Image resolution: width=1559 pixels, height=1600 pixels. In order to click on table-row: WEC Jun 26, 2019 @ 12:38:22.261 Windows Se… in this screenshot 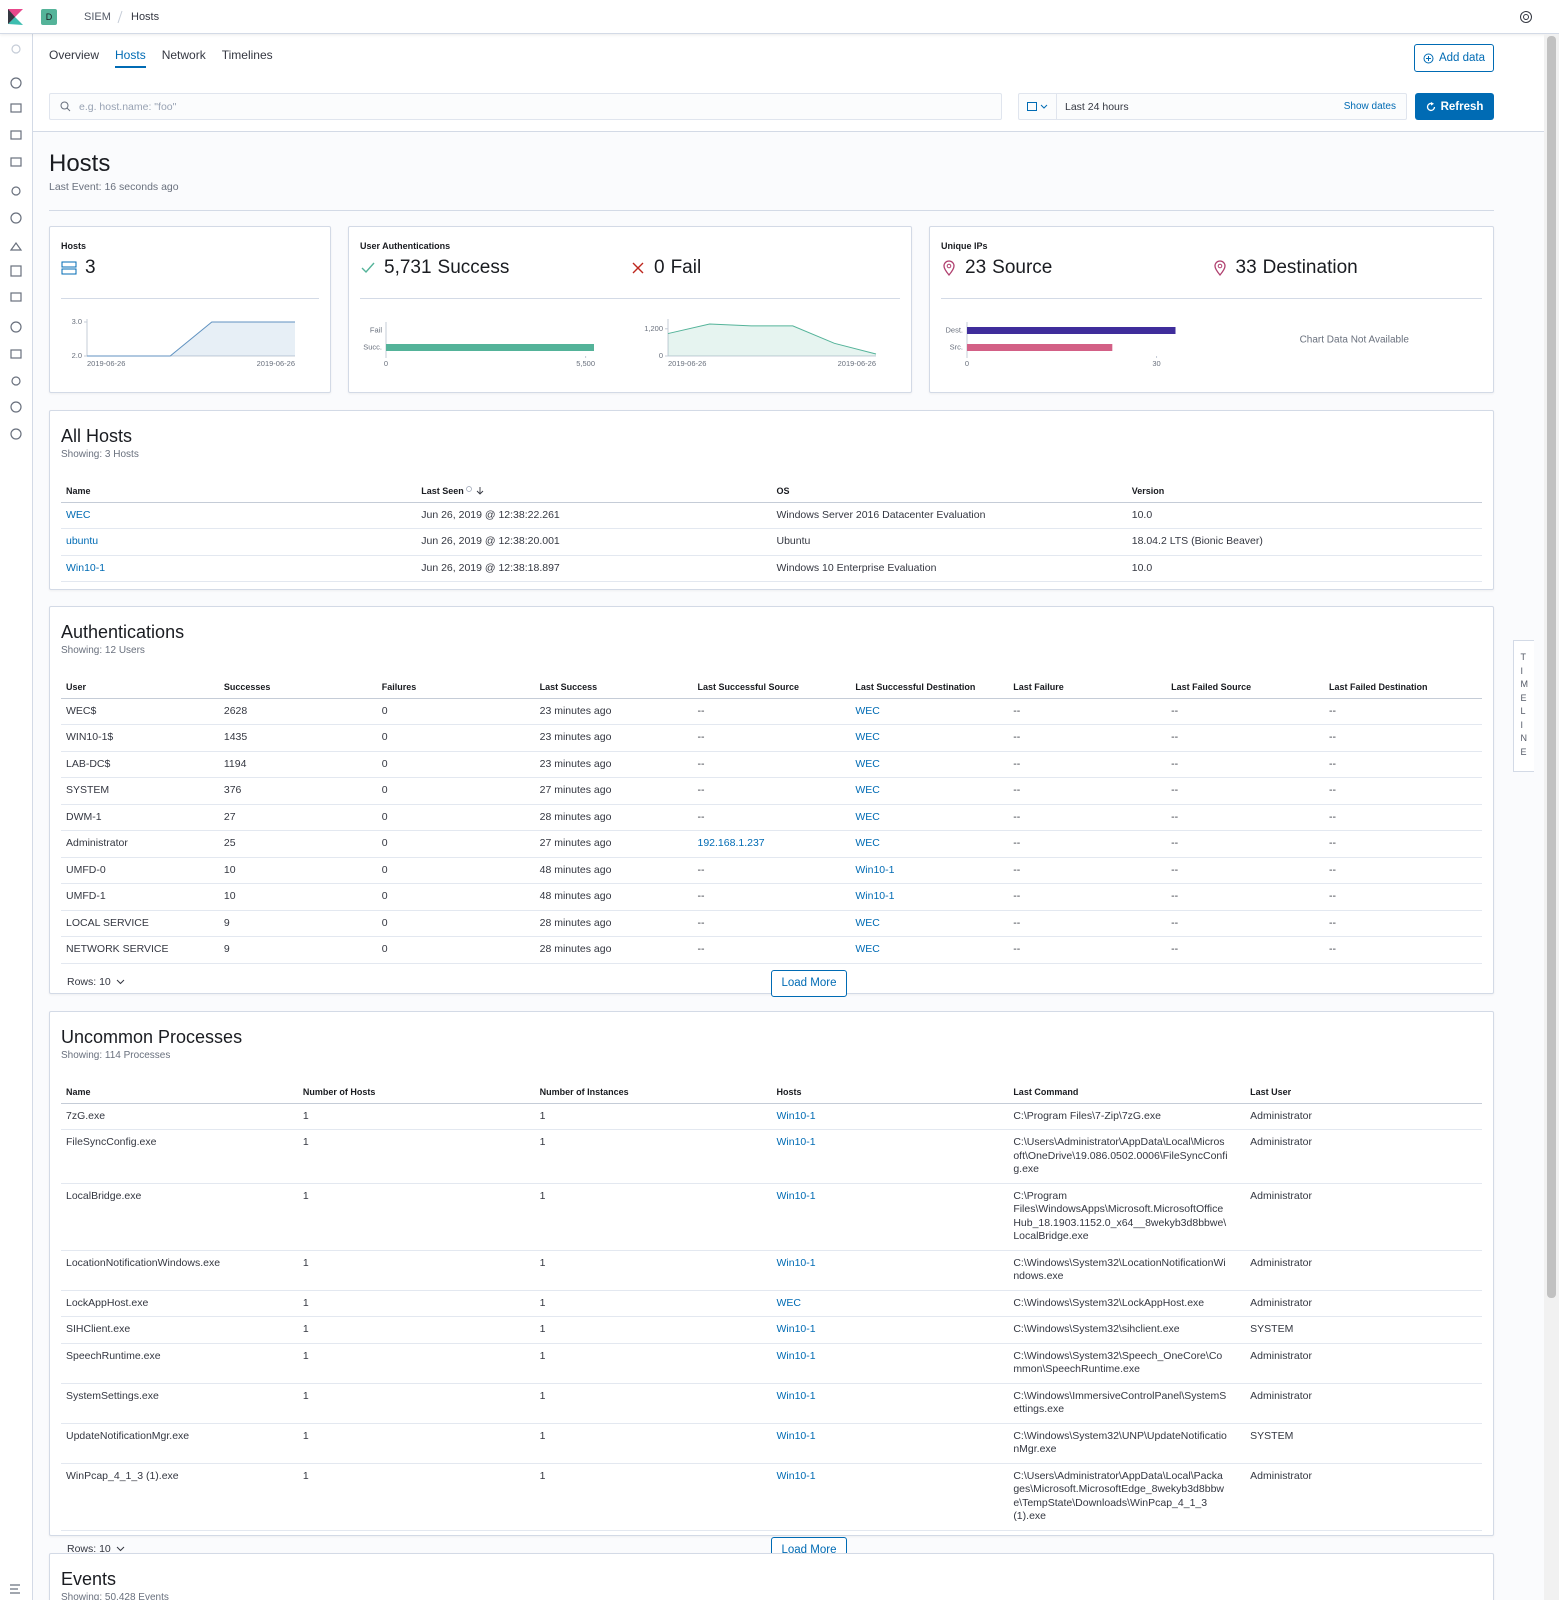, I will do `click(771, 515)`.